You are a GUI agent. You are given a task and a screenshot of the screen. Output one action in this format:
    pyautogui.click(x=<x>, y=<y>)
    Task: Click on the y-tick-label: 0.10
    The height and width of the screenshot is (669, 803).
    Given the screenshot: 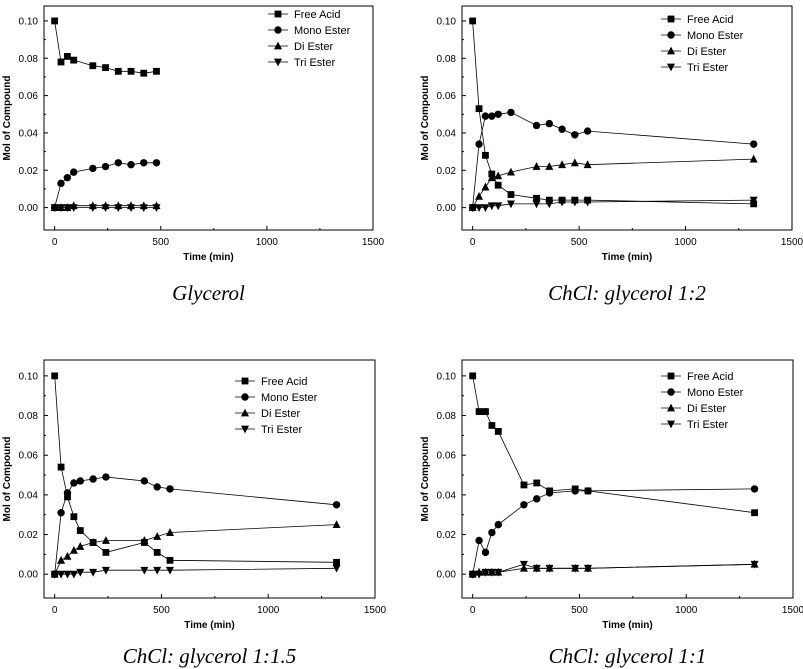 What is the action you would take?
    pyautogui.click(x=29, y=376)
    